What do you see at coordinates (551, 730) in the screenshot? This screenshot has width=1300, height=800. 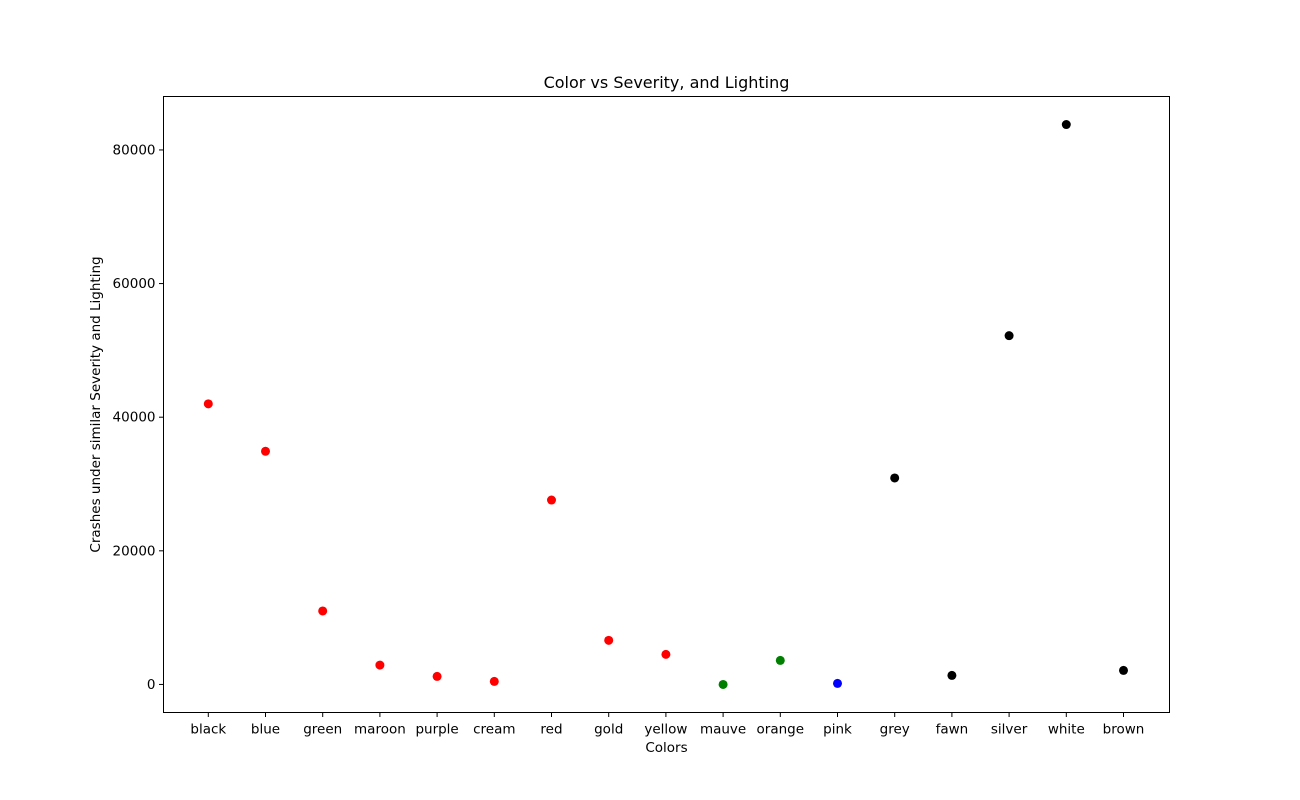 I see `x-tick-label: red` at bounding box center [551, 730].